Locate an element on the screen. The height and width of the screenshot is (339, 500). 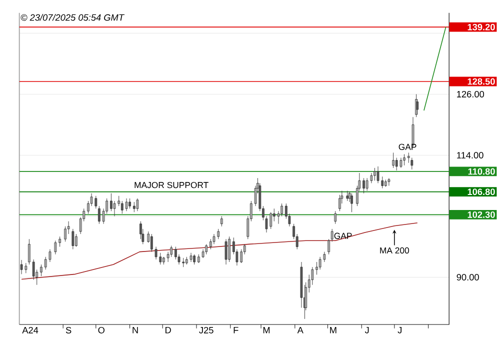
x-tick-label: A is located at coordinates (300, 330).